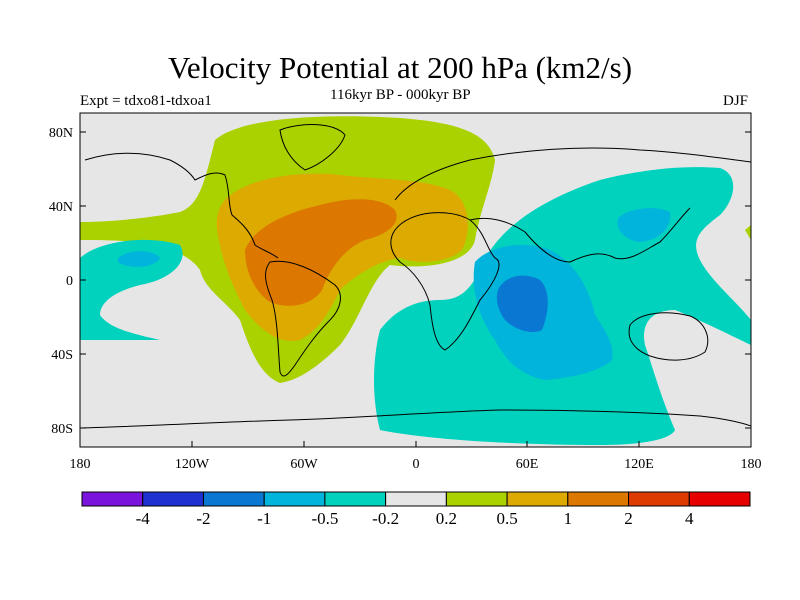 The height and width of the screenshot is (600, 800). I want to click on lat-label: 80N, so click(61, 133).